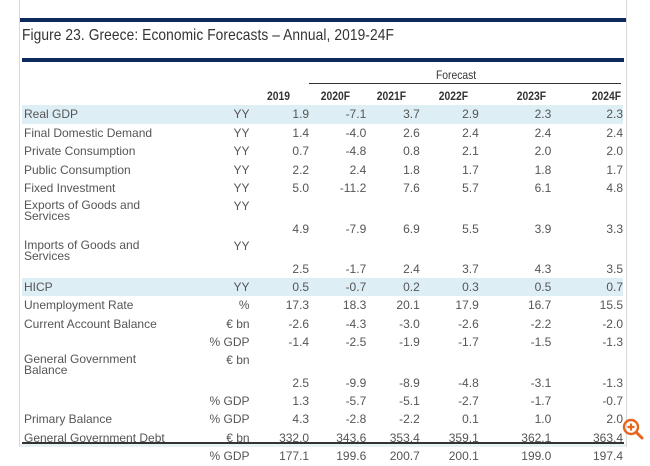 The height and width of the screenshot is (466, 650). What do you see at coordinates (465, 83) in the screenshot?
I see `forecast-underline` at bounding box center [465, 83].